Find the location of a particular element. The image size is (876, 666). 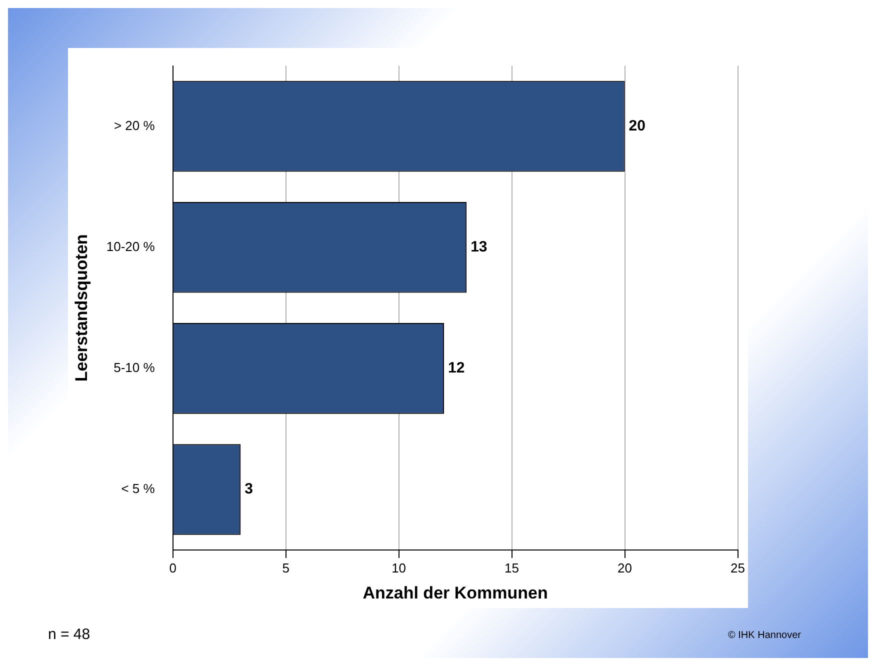

y-tick-label: < 5 % is located at coordinates (138, 488).